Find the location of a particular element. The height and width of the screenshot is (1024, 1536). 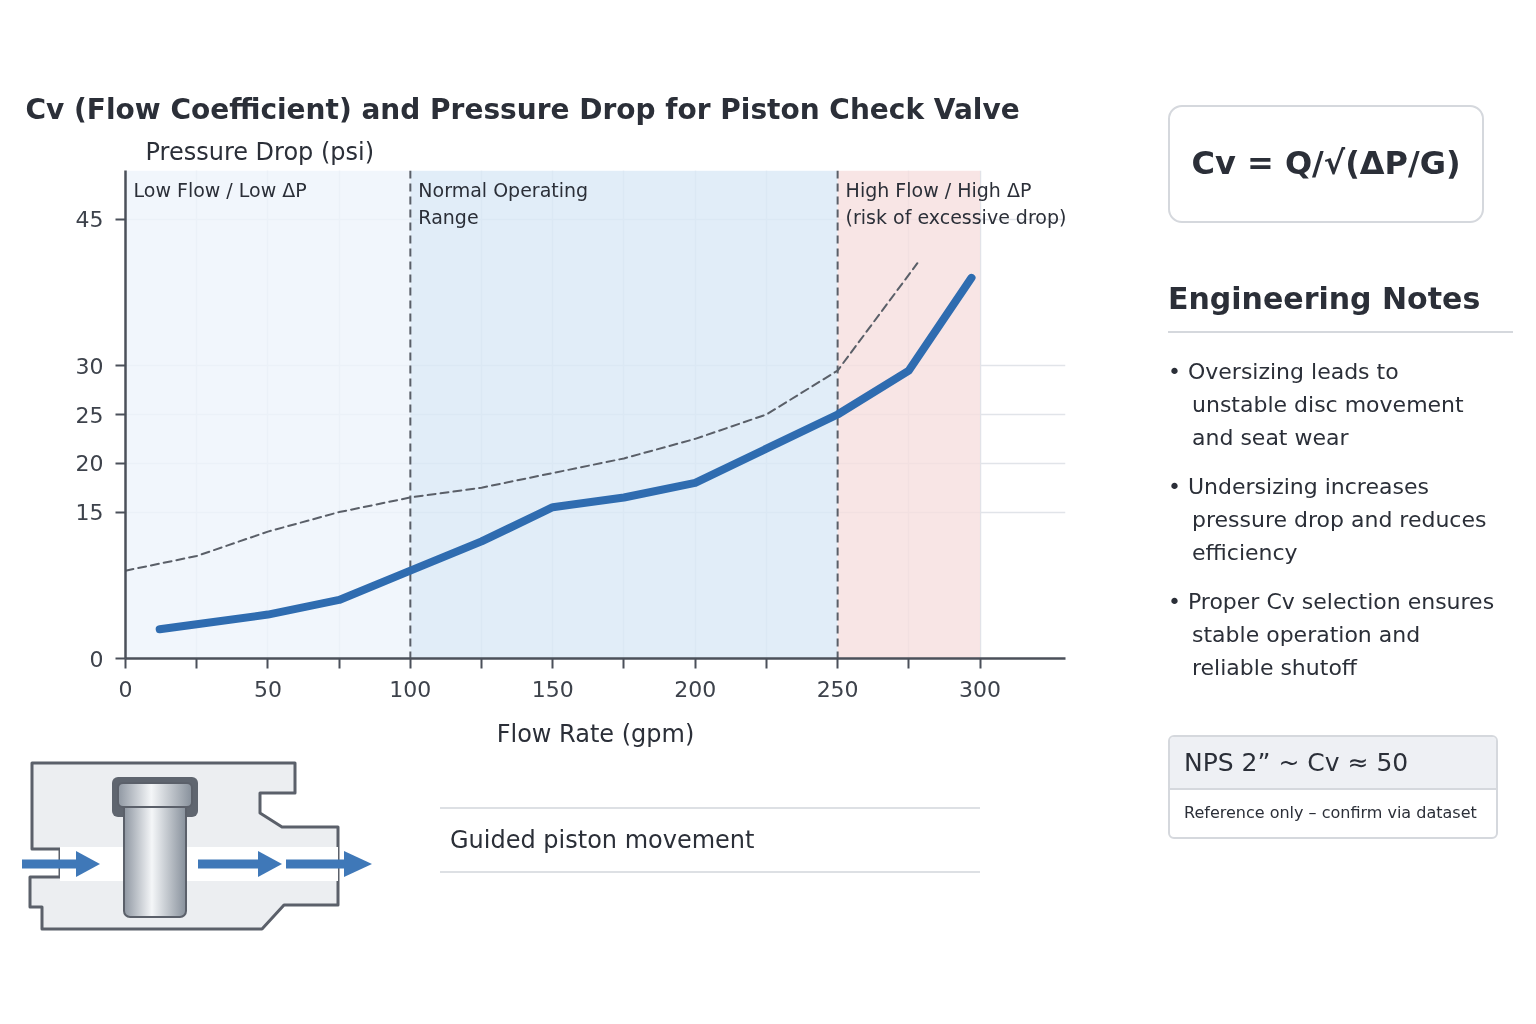

text: NPS 2” ~ Cv ≈ 50 is located at coordinates (1333, 763).